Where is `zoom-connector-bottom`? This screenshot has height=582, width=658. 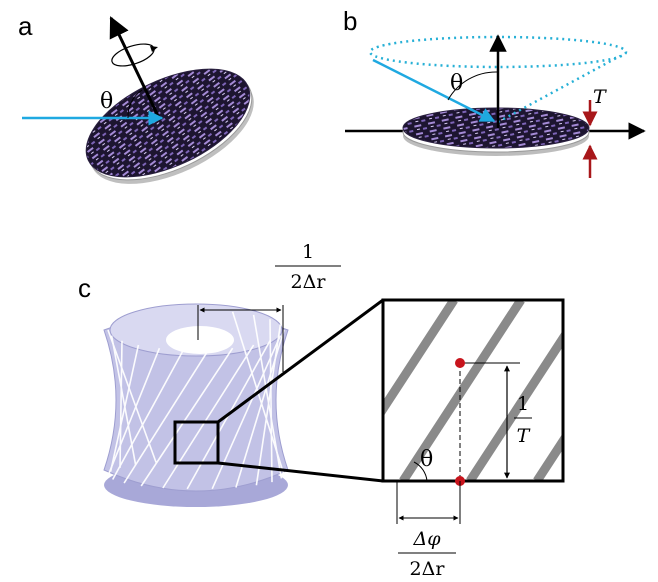
zoom-connector-bottom is located at coordinates (300, 472).